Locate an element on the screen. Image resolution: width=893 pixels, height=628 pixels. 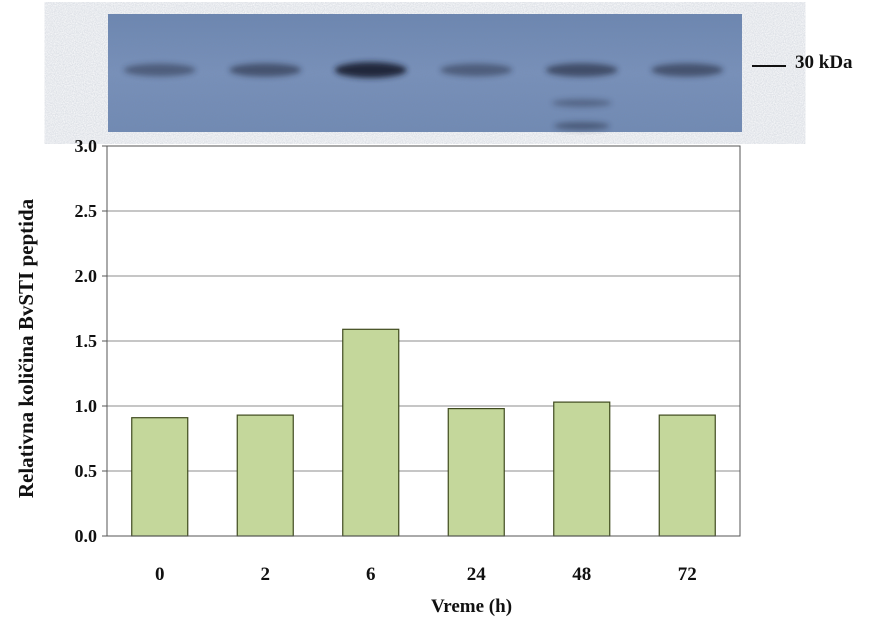
x-tick-label: 0 is located at coordinates (160, 574).